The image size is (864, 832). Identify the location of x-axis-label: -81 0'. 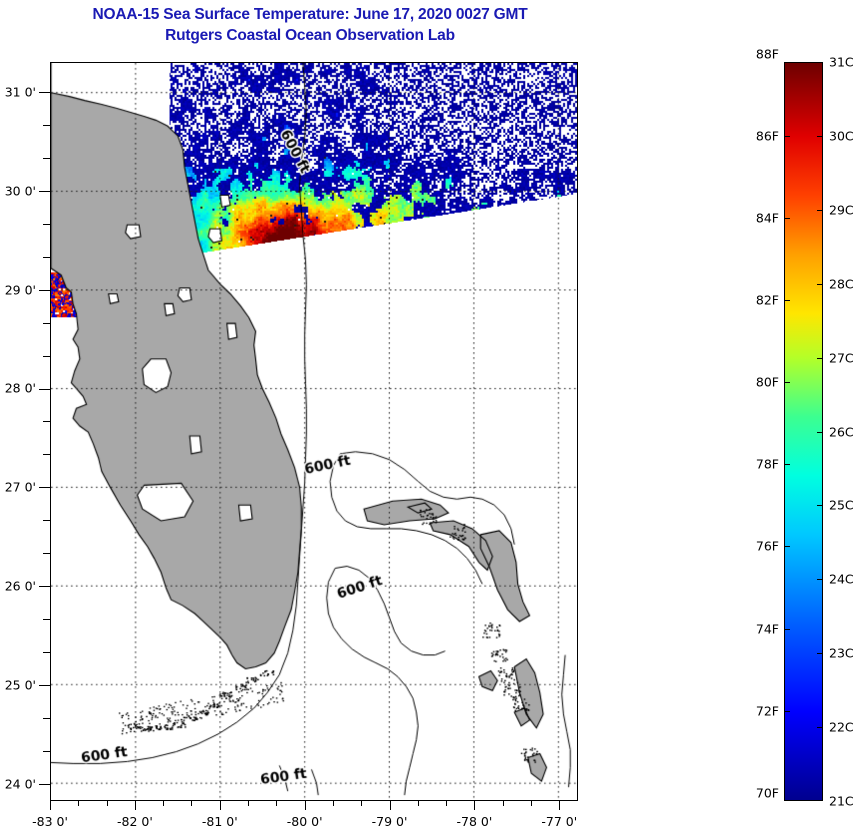
(219, 821).